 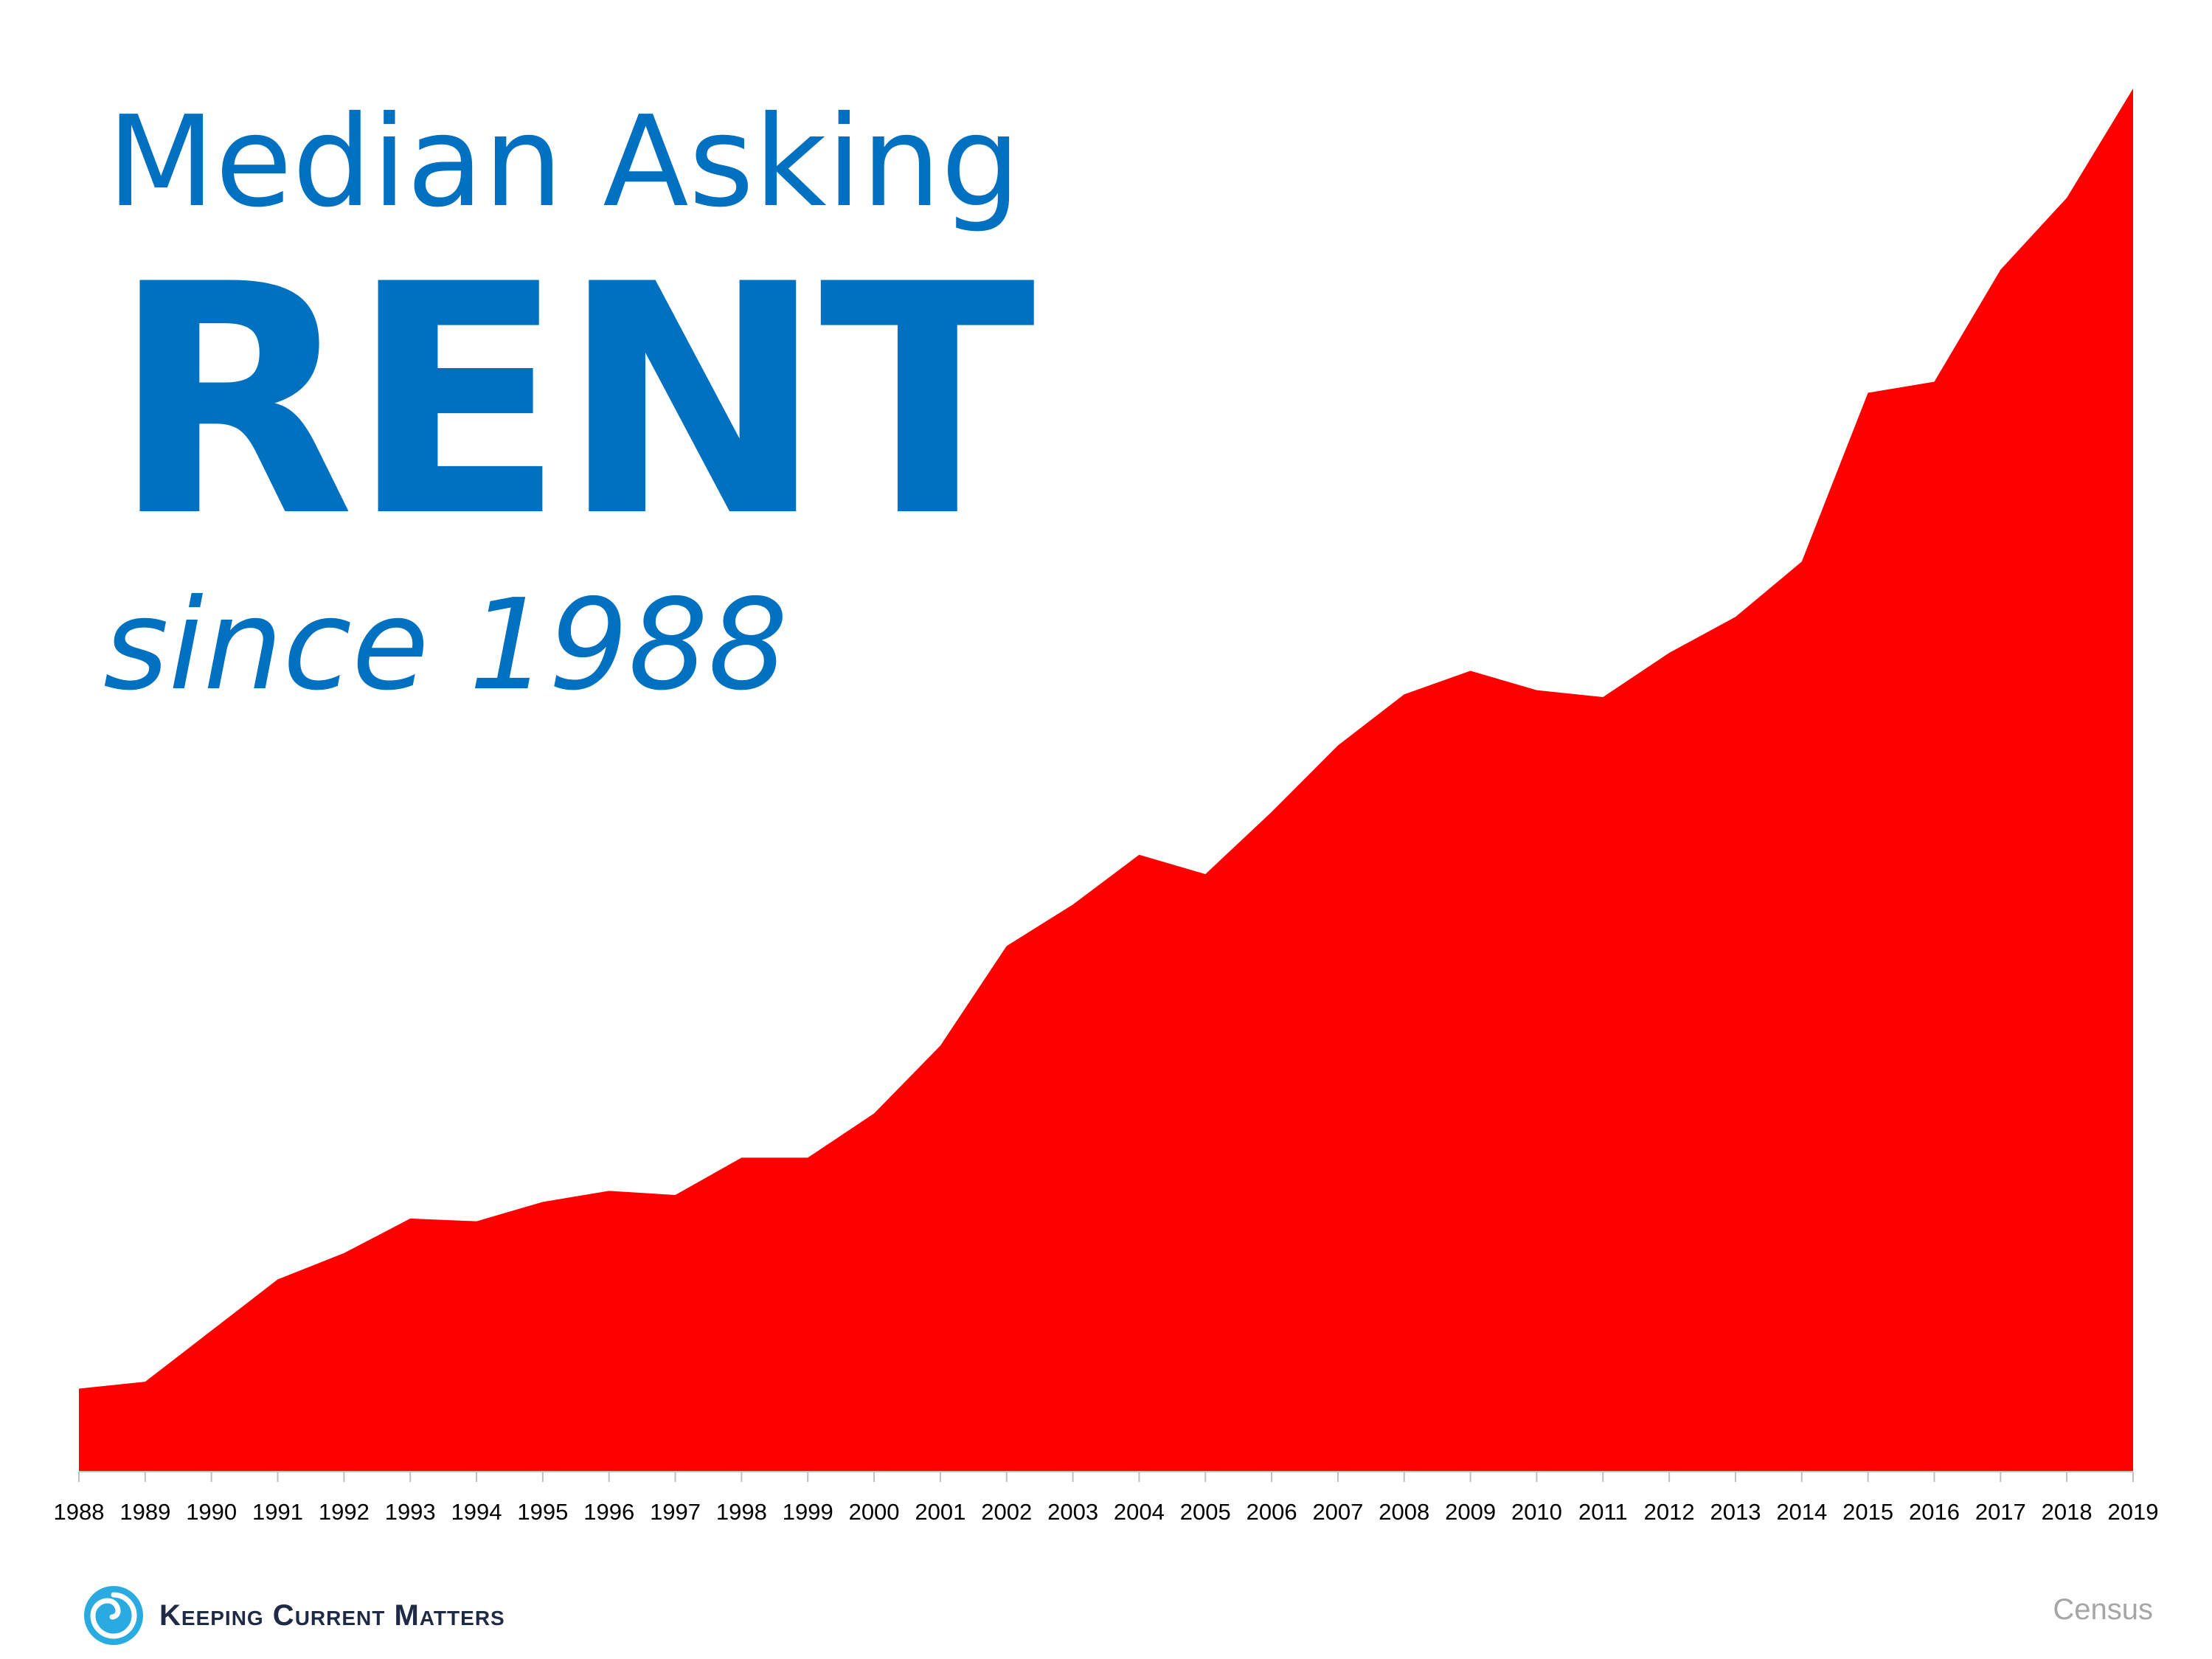 I want to click on x-tick-label: 2004, so click(x=1140, y=1512).